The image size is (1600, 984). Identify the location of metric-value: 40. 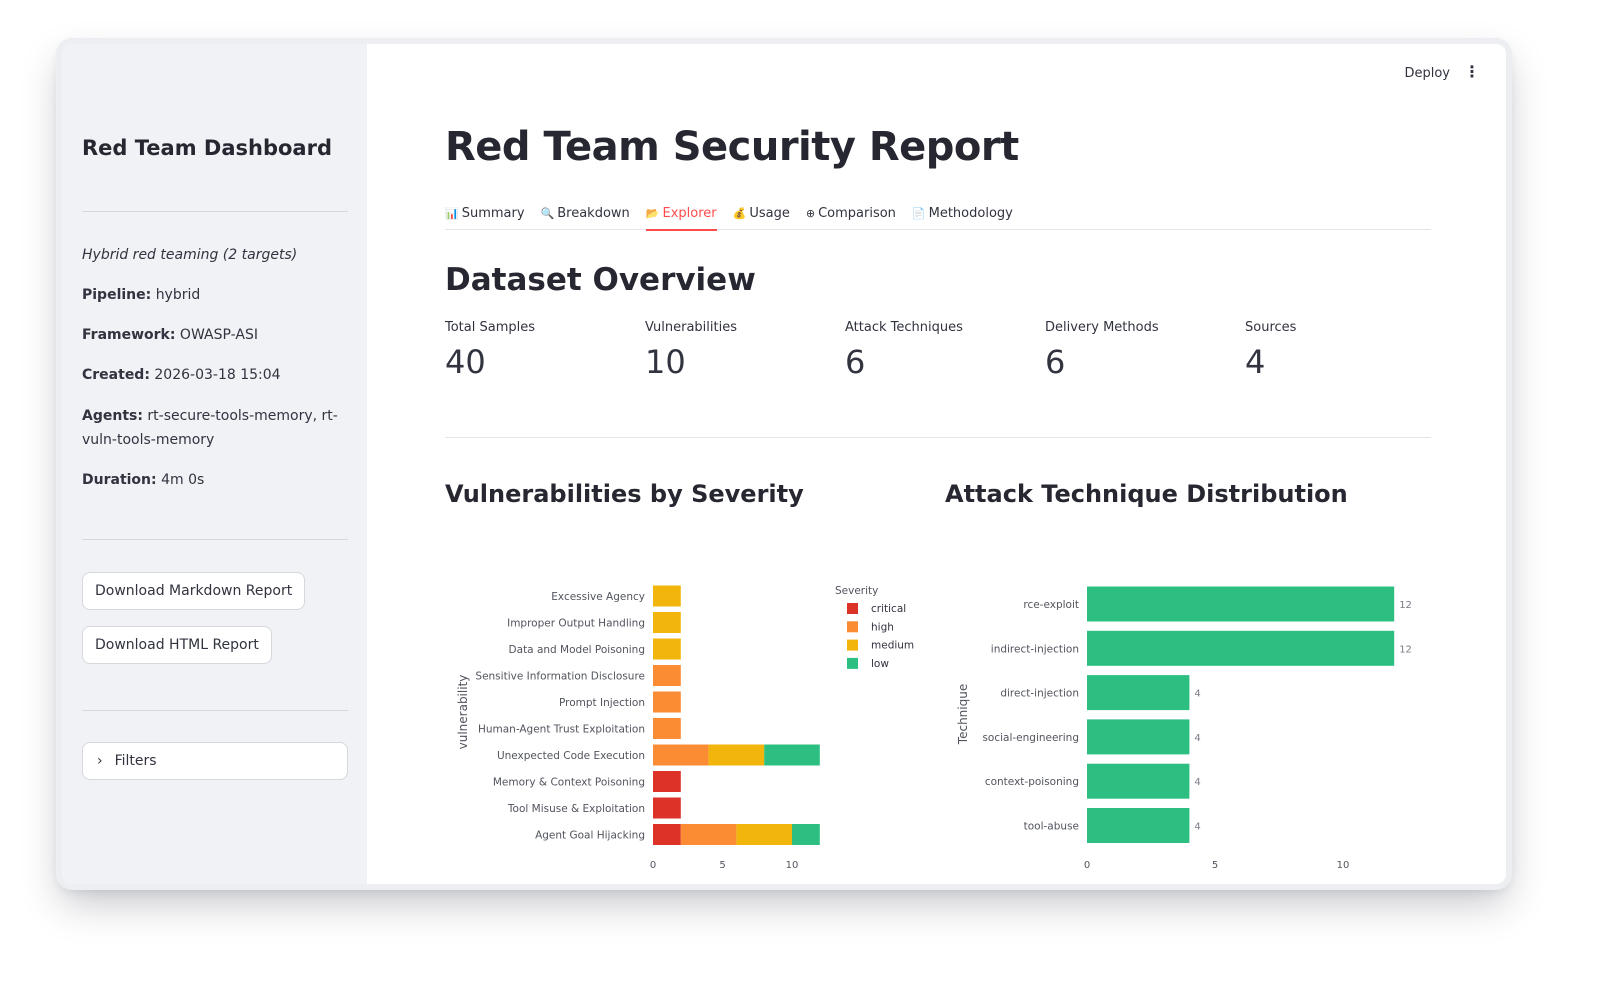
(465, 362).